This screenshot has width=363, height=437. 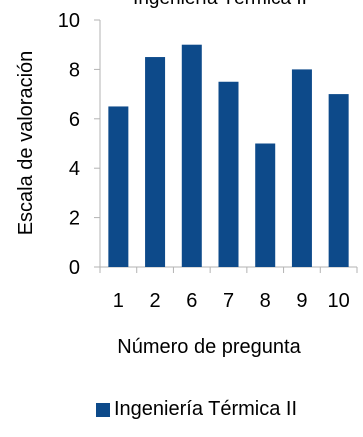 I want to click on legend: Ingeniería Térmica II, so click(x=196, y=409).